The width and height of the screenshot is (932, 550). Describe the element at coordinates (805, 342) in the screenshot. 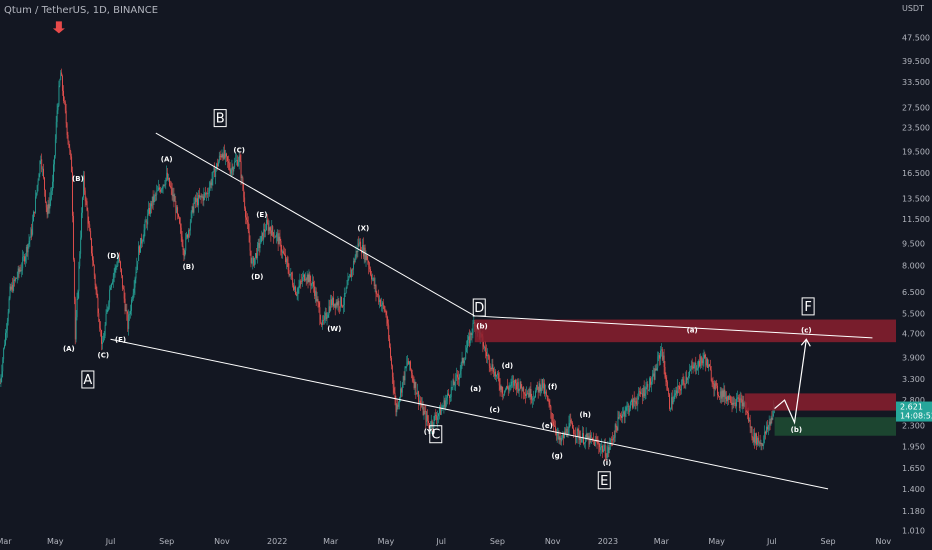

I see `projection-arrowhead` at that location.